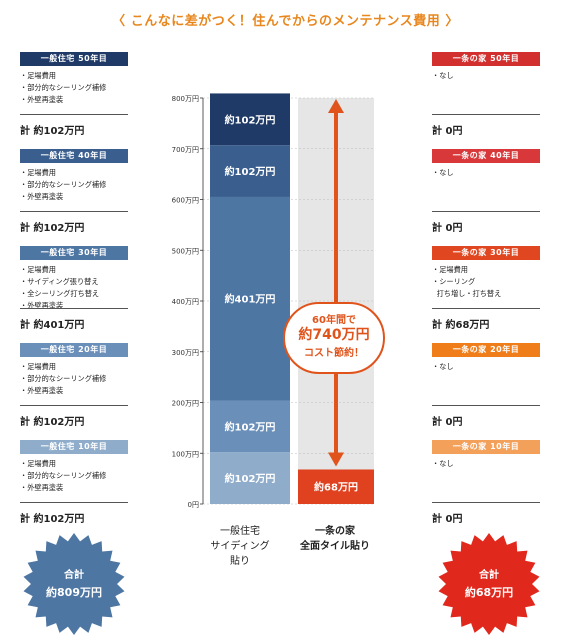  I want to click on left-year-block: 一般住宅 40年目・足場費用・部分的なシーリング補修 ・外壁再塗装計 約102万円, so click(74, 191).